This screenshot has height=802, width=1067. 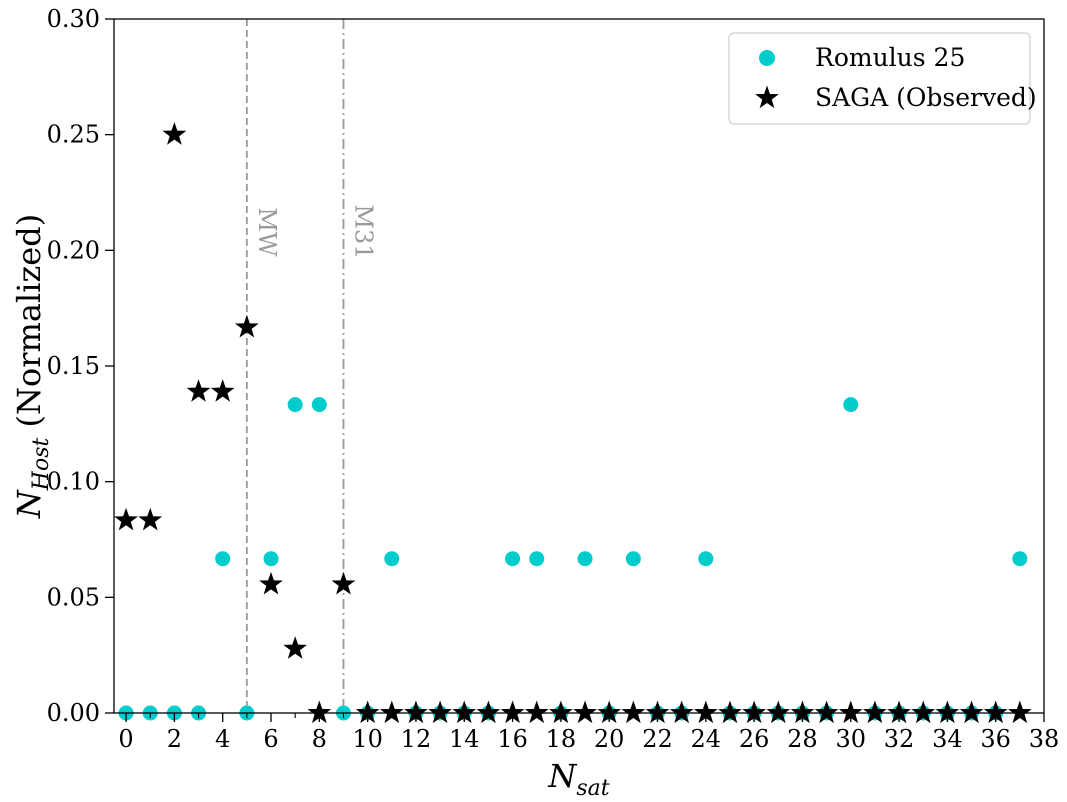 What do you see at coordinates (267, 232) in the screenshot?
I see `vline-label-mw: MW` at bounding box center [267, 232].